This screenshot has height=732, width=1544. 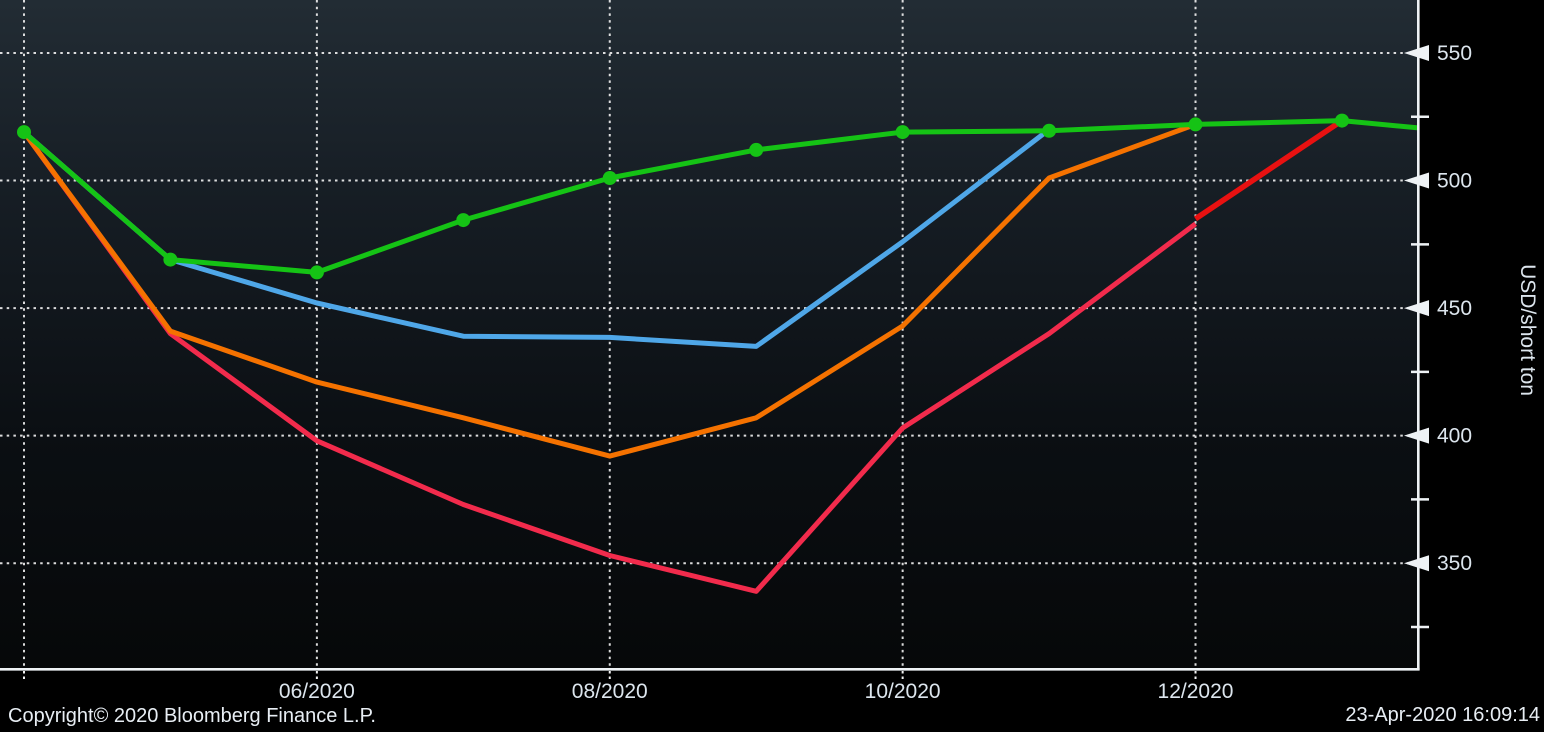 I want to click on footer-timestamp: 23-Apr-2020 16:09:14, so click(x=1442, y=715).